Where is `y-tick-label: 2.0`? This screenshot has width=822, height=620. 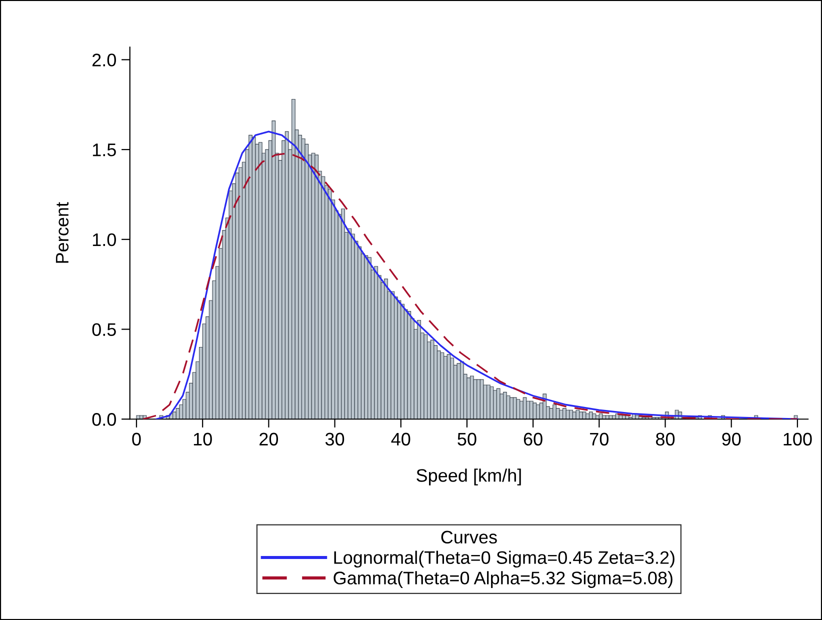
y-tick-label: 2.0 is located at coordinates (104, 60).